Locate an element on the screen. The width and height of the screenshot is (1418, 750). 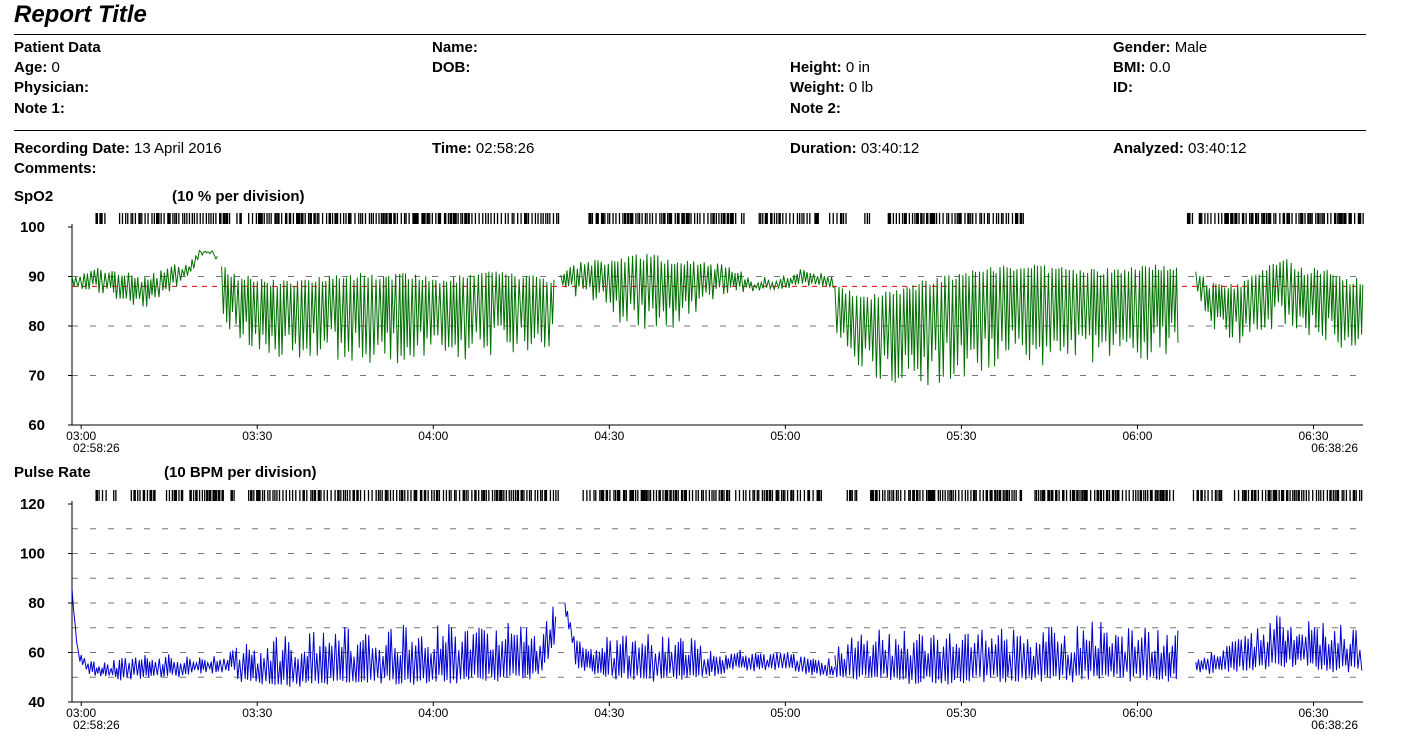
spo2-x-tick-label: 03:00 is located at coordinates (81, 436).